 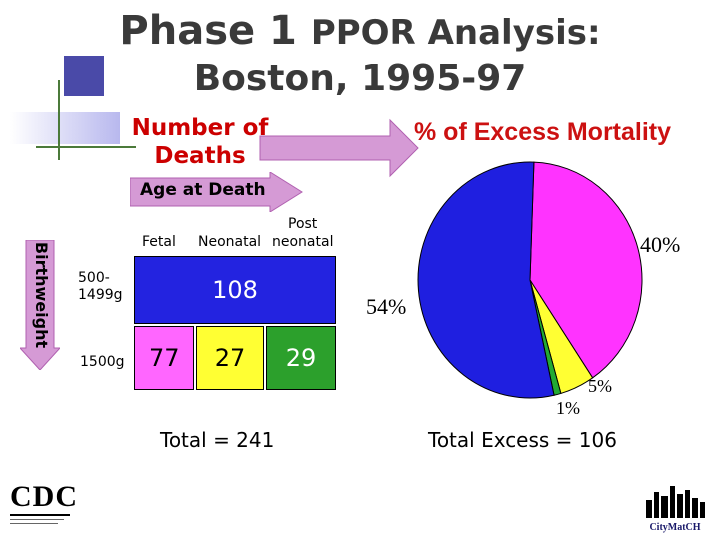 I want to click on decor-line-vertical, so click(x=59, y=120).